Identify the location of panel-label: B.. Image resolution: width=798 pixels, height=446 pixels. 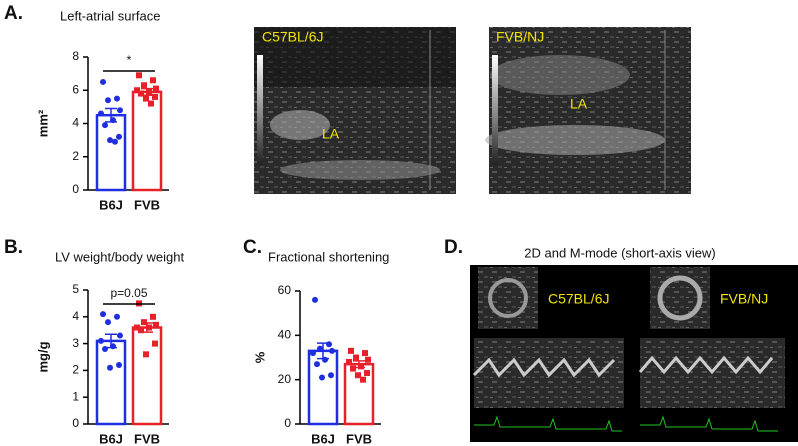
(13, 247).